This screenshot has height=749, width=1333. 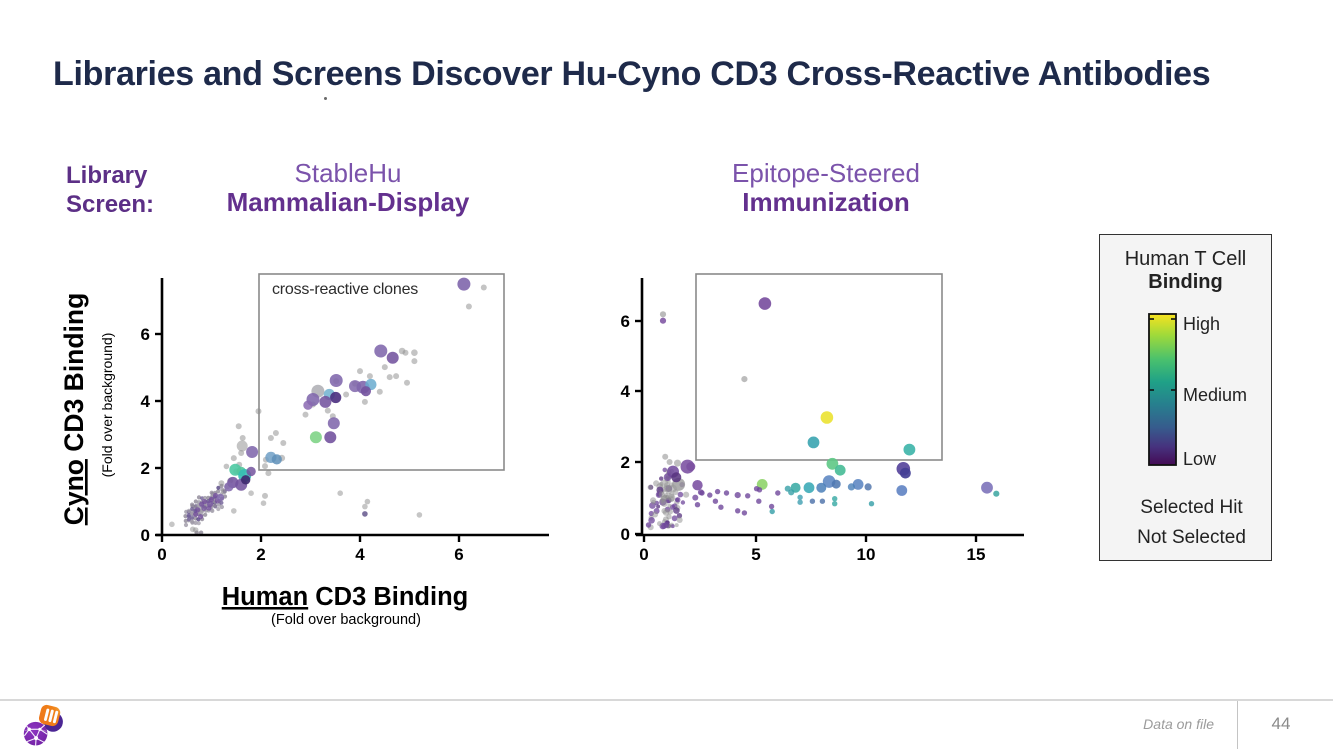 What do you see at coordinates (74, 409) in the screenshot?
I see `svg-text: Cyno CD3 Binding` at bounding box center [74, 409].